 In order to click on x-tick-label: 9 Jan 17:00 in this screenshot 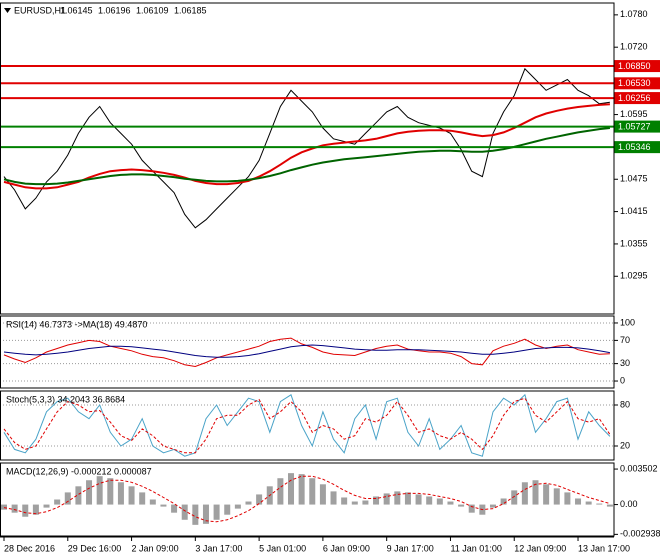, I will do `click(410, 548)`.